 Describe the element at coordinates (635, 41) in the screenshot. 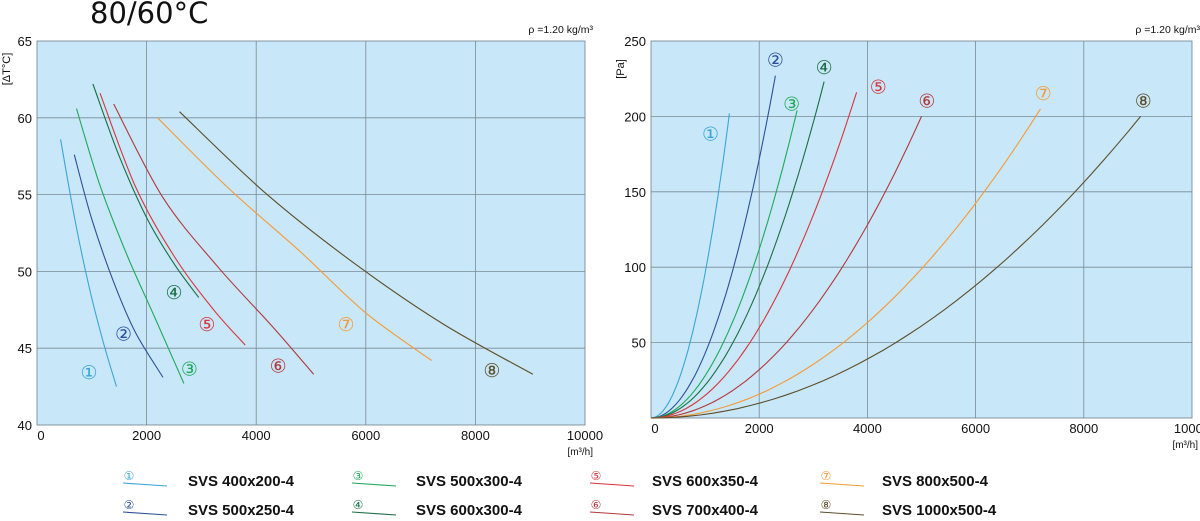

I see `y-tick-label: 250` at that location.